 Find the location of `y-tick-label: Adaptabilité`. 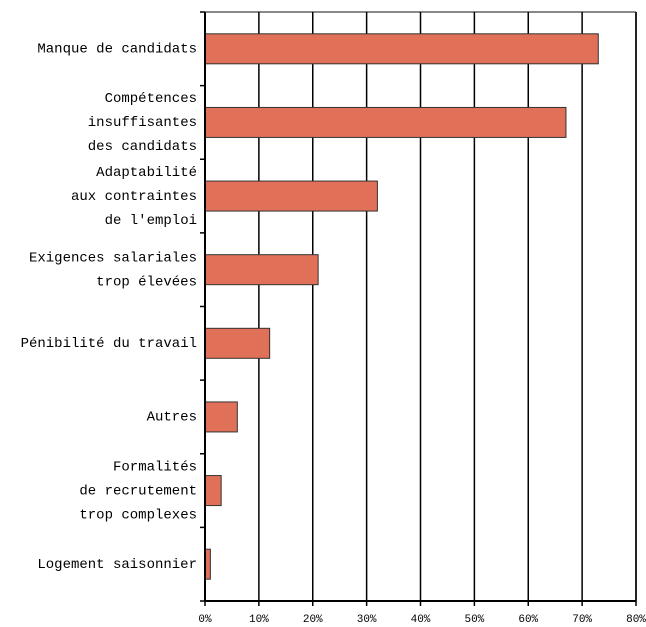

y-tick-label: Adaptabilité is located at coordinates (146, 173).